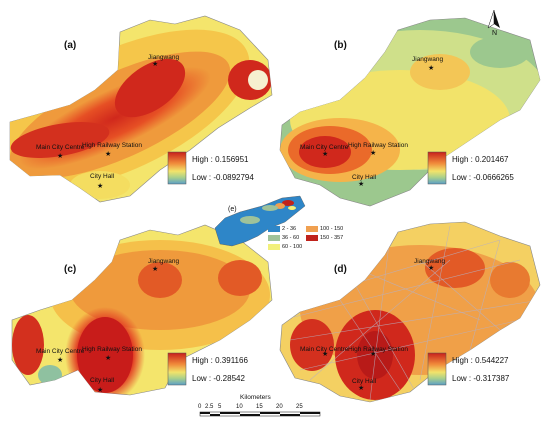 The image size is (550, 443). Describe the element at coordinates (232, 209) in the screenshot. I see `panel-label-e: (e)` at that location.